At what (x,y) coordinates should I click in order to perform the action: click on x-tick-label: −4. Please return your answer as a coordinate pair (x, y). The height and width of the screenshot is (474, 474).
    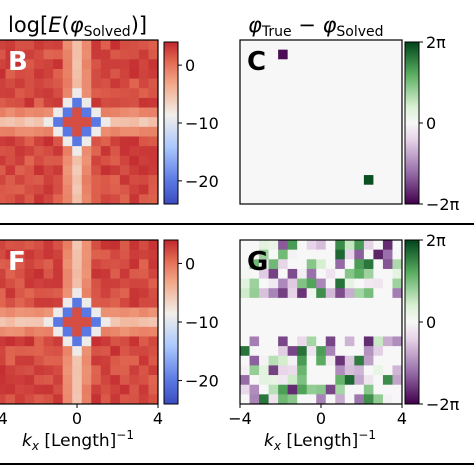
    Looking at the image, I should click on (240, 418).